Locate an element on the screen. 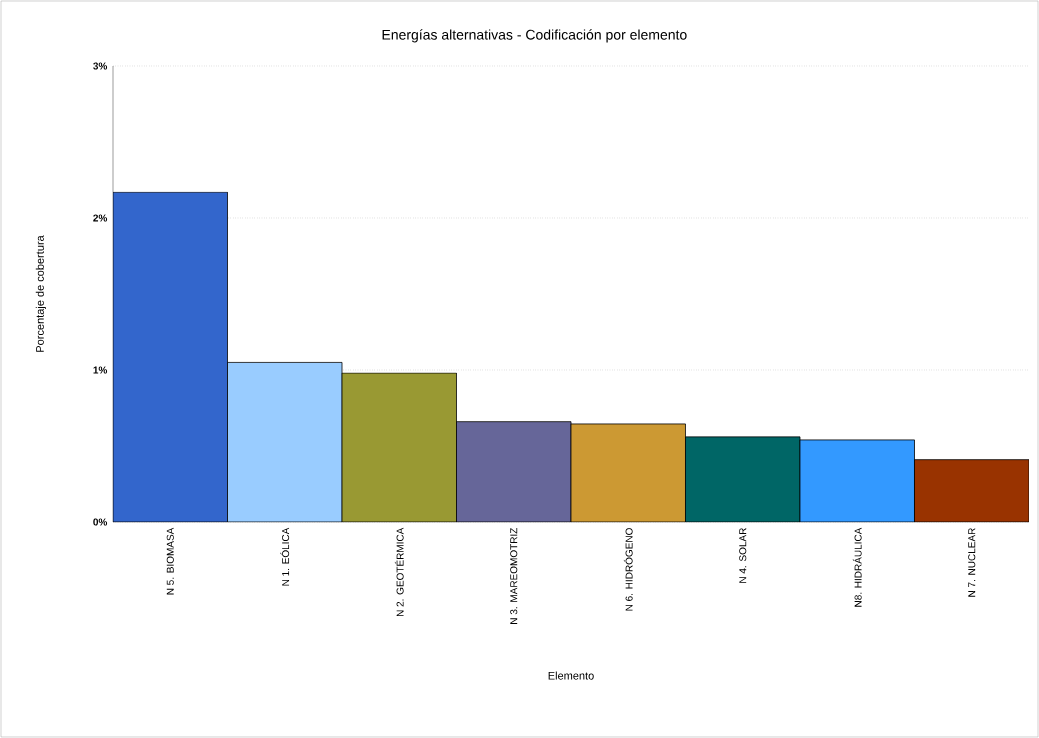  x-tick-label: N 2. GEOTÉRMICA is located at coordinates (399, 572).